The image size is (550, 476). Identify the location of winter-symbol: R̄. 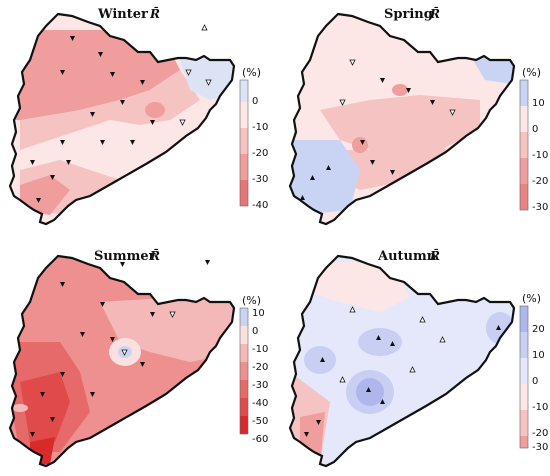
(154, 13).